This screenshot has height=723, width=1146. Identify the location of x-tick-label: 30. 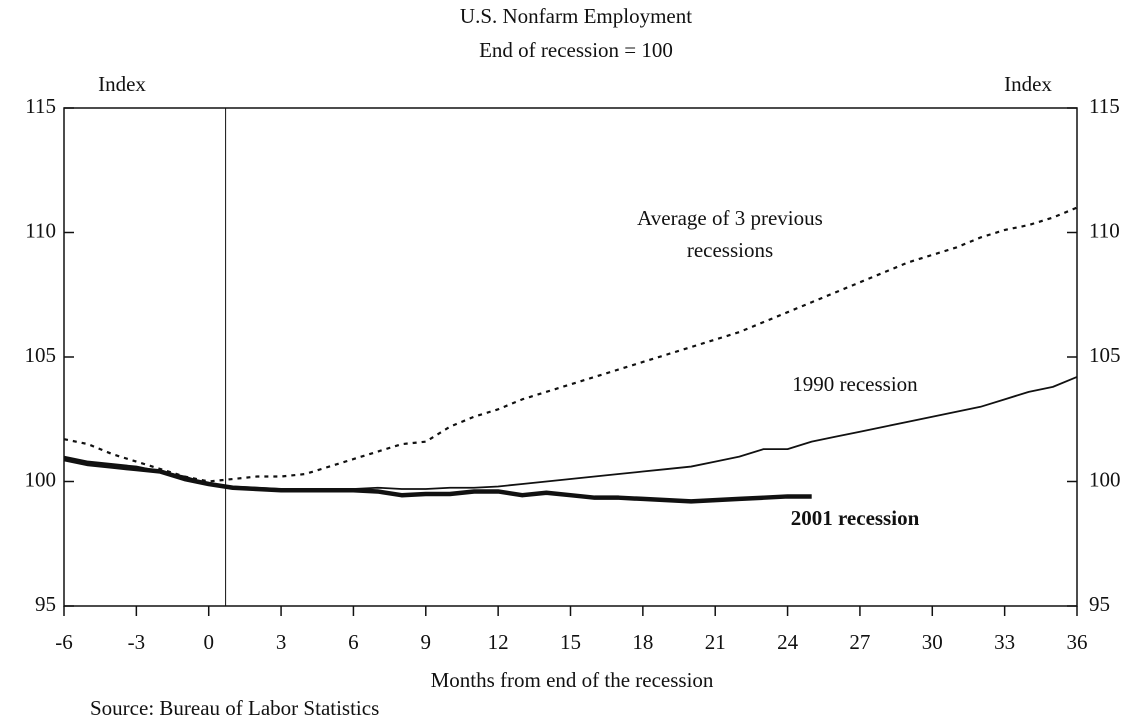
(932, 642).